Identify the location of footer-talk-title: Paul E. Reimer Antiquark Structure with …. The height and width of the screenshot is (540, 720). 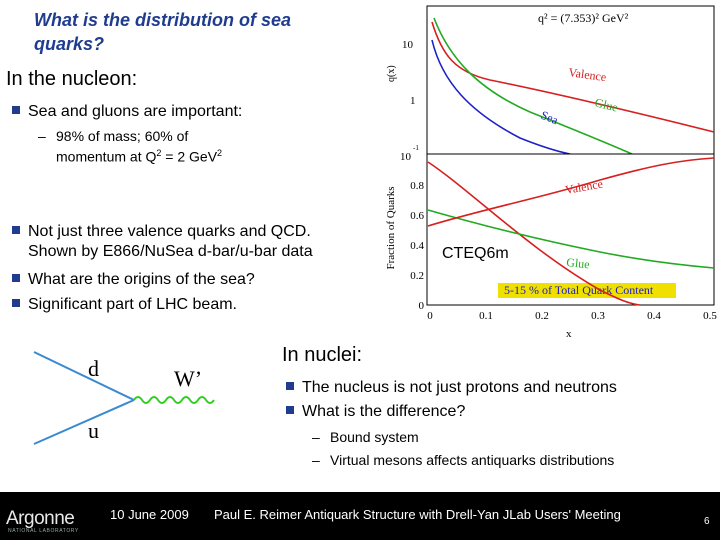
(417, 514).